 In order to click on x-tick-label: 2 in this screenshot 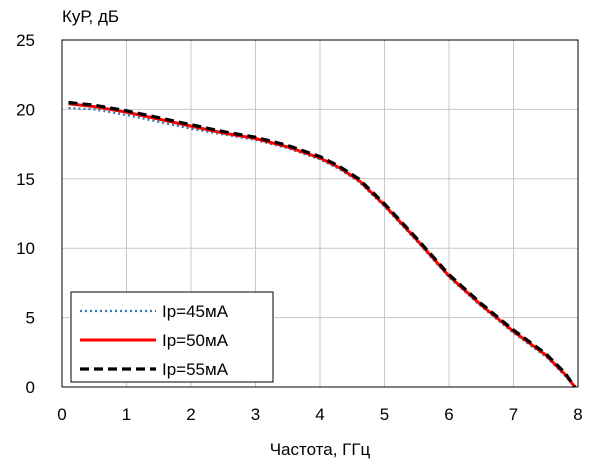, I will do `click(190, 414)`.